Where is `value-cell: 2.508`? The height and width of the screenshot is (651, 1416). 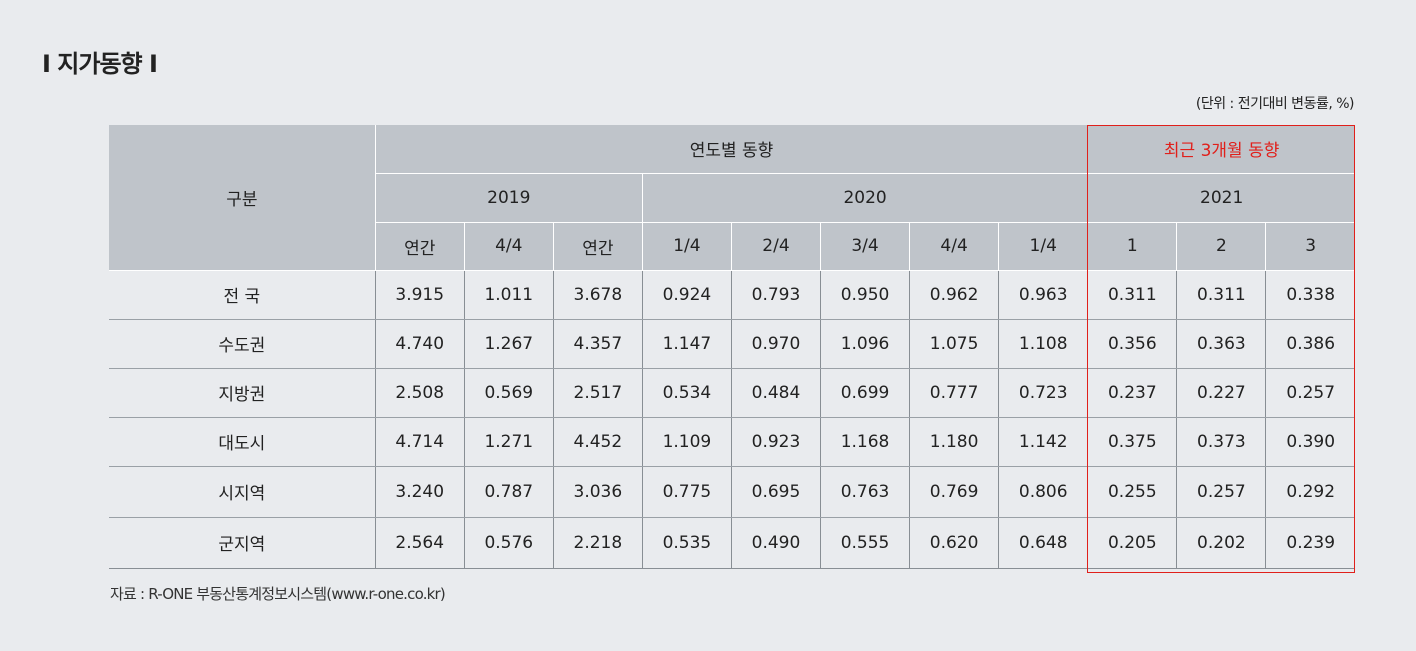
value-cell: 2.508 is located at coordinates (420, 393).